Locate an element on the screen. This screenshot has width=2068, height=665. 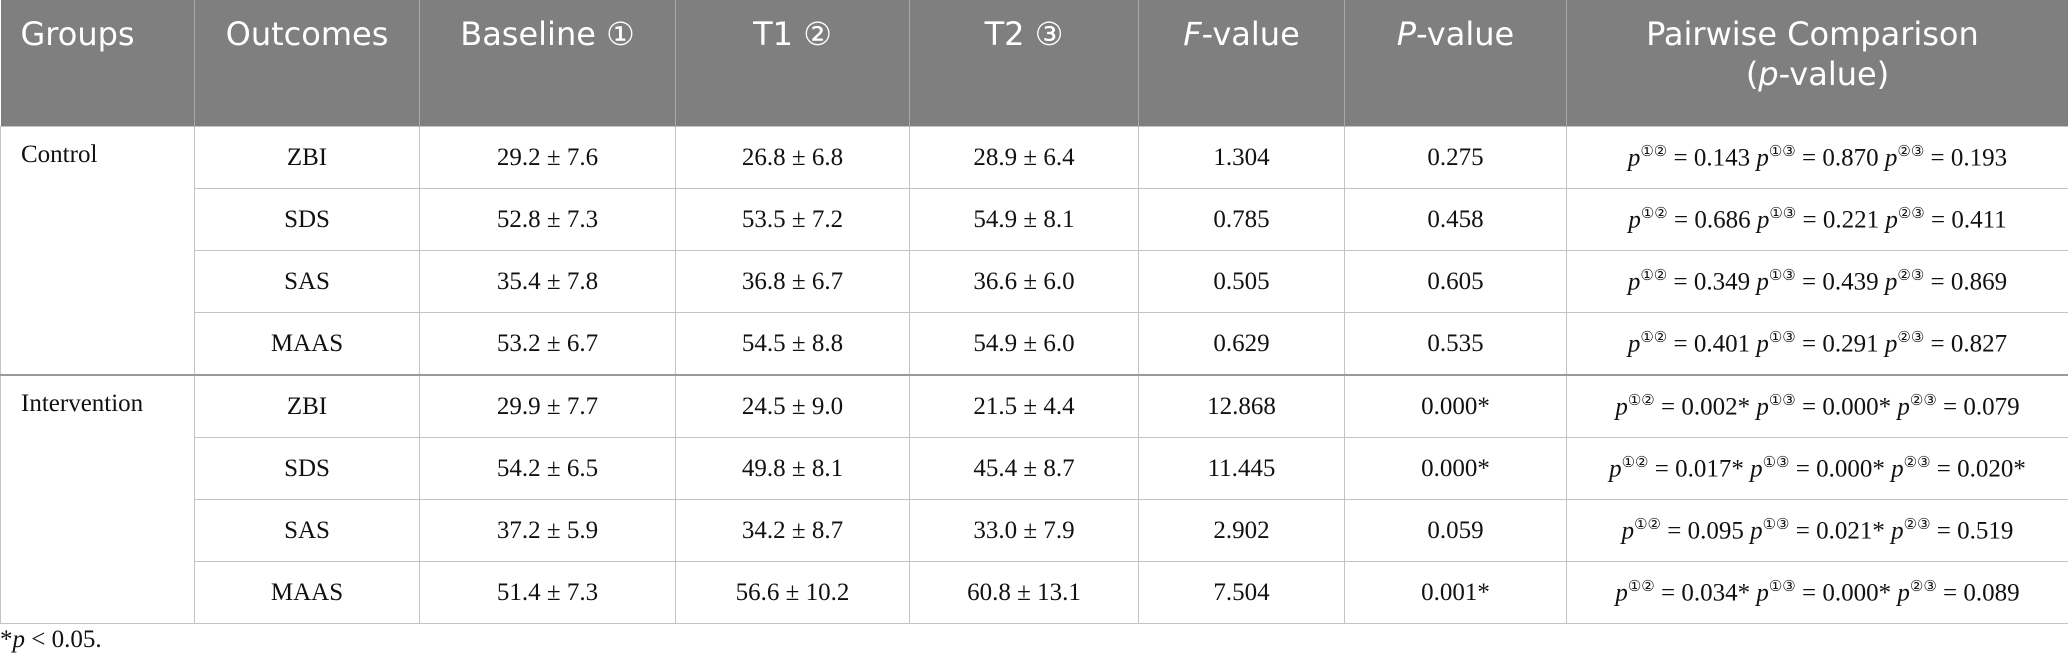
footnote-text: < 0.05. is located at coordinates (63, 639).